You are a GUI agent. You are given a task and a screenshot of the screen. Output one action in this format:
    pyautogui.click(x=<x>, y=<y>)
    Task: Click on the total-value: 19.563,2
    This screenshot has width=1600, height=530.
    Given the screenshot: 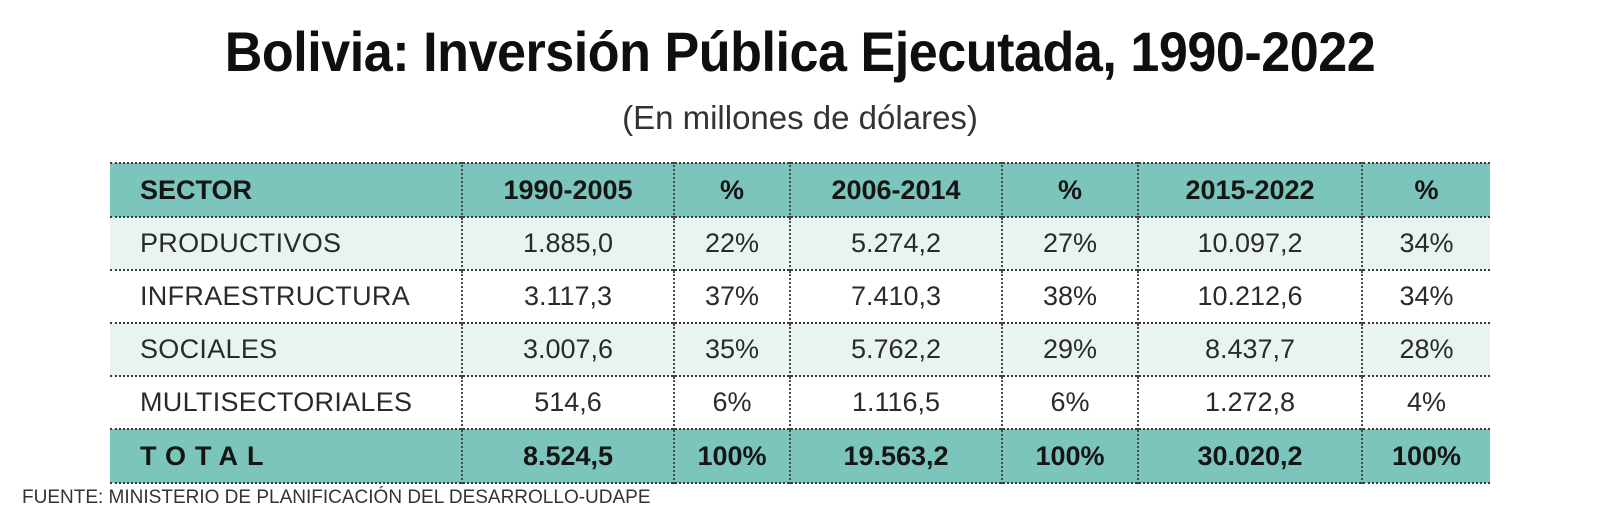 What is the action you would take?
    pyautogui.click(x=896, y=456)
    